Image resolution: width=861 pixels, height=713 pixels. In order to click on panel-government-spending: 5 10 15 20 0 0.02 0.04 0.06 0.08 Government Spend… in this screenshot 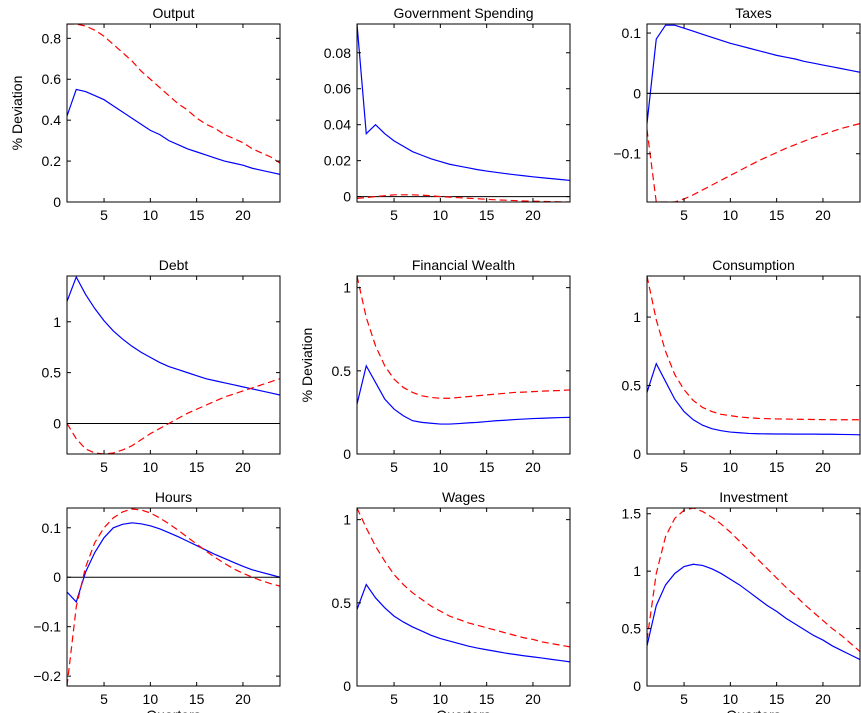, I will do `click(447, 114)`.